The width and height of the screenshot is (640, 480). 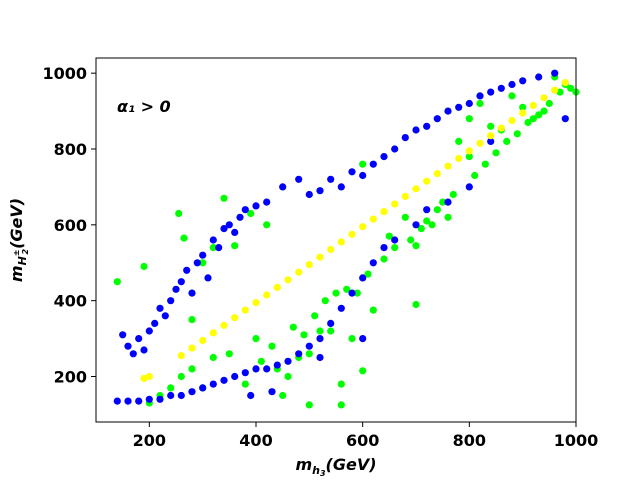 What do you see at coordinates (255, 440) in the screenshot?
I see `x-tick-label: 400` at bounding box center [255, 440].